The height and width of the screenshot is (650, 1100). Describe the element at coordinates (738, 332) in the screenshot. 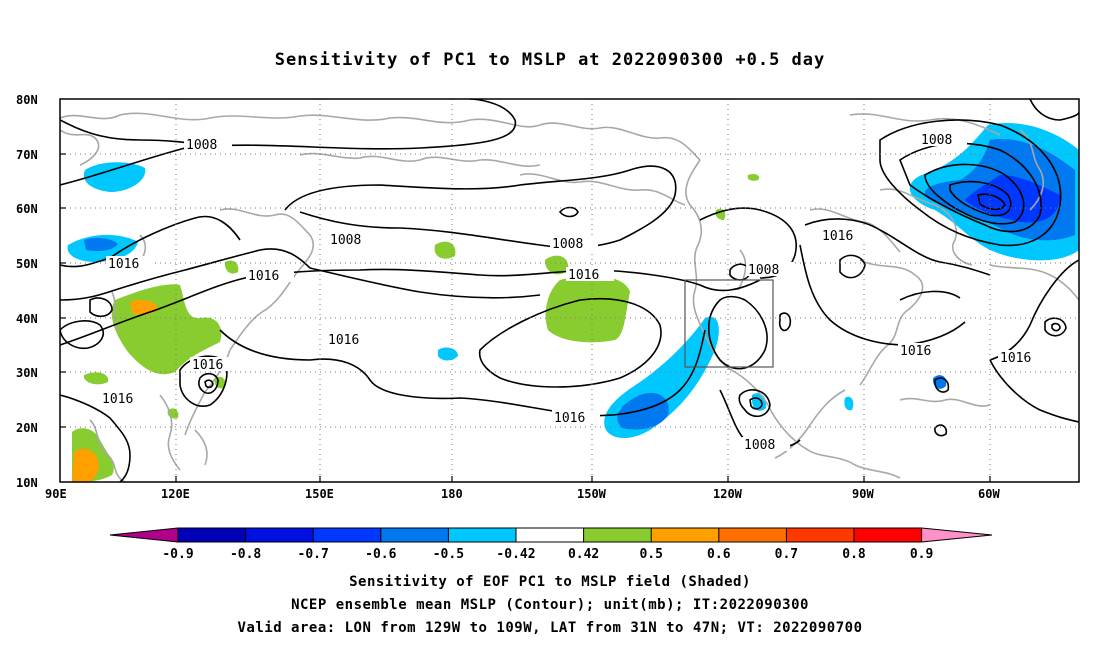

I see `contour-1008-eastpac` at that location.